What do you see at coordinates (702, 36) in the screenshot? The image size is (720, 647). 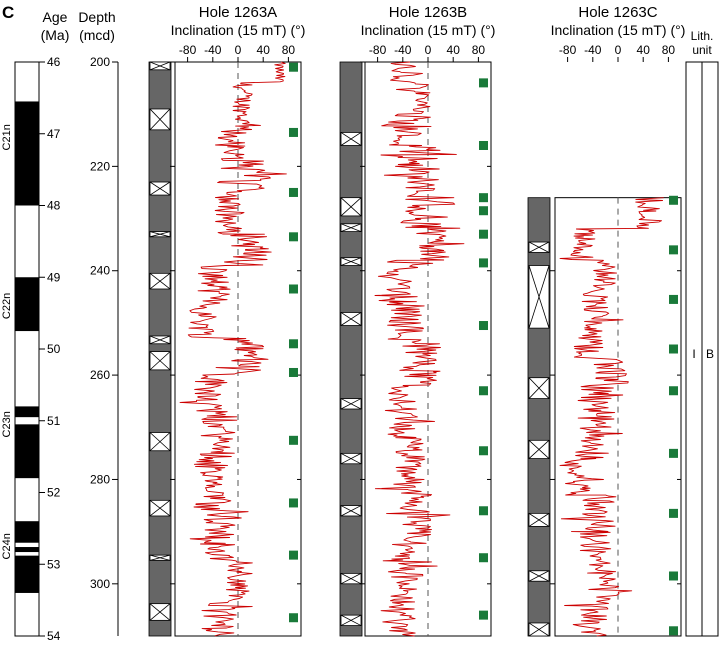 I see `lith-header-line1: Lith.` at bounding box center [702, 36].